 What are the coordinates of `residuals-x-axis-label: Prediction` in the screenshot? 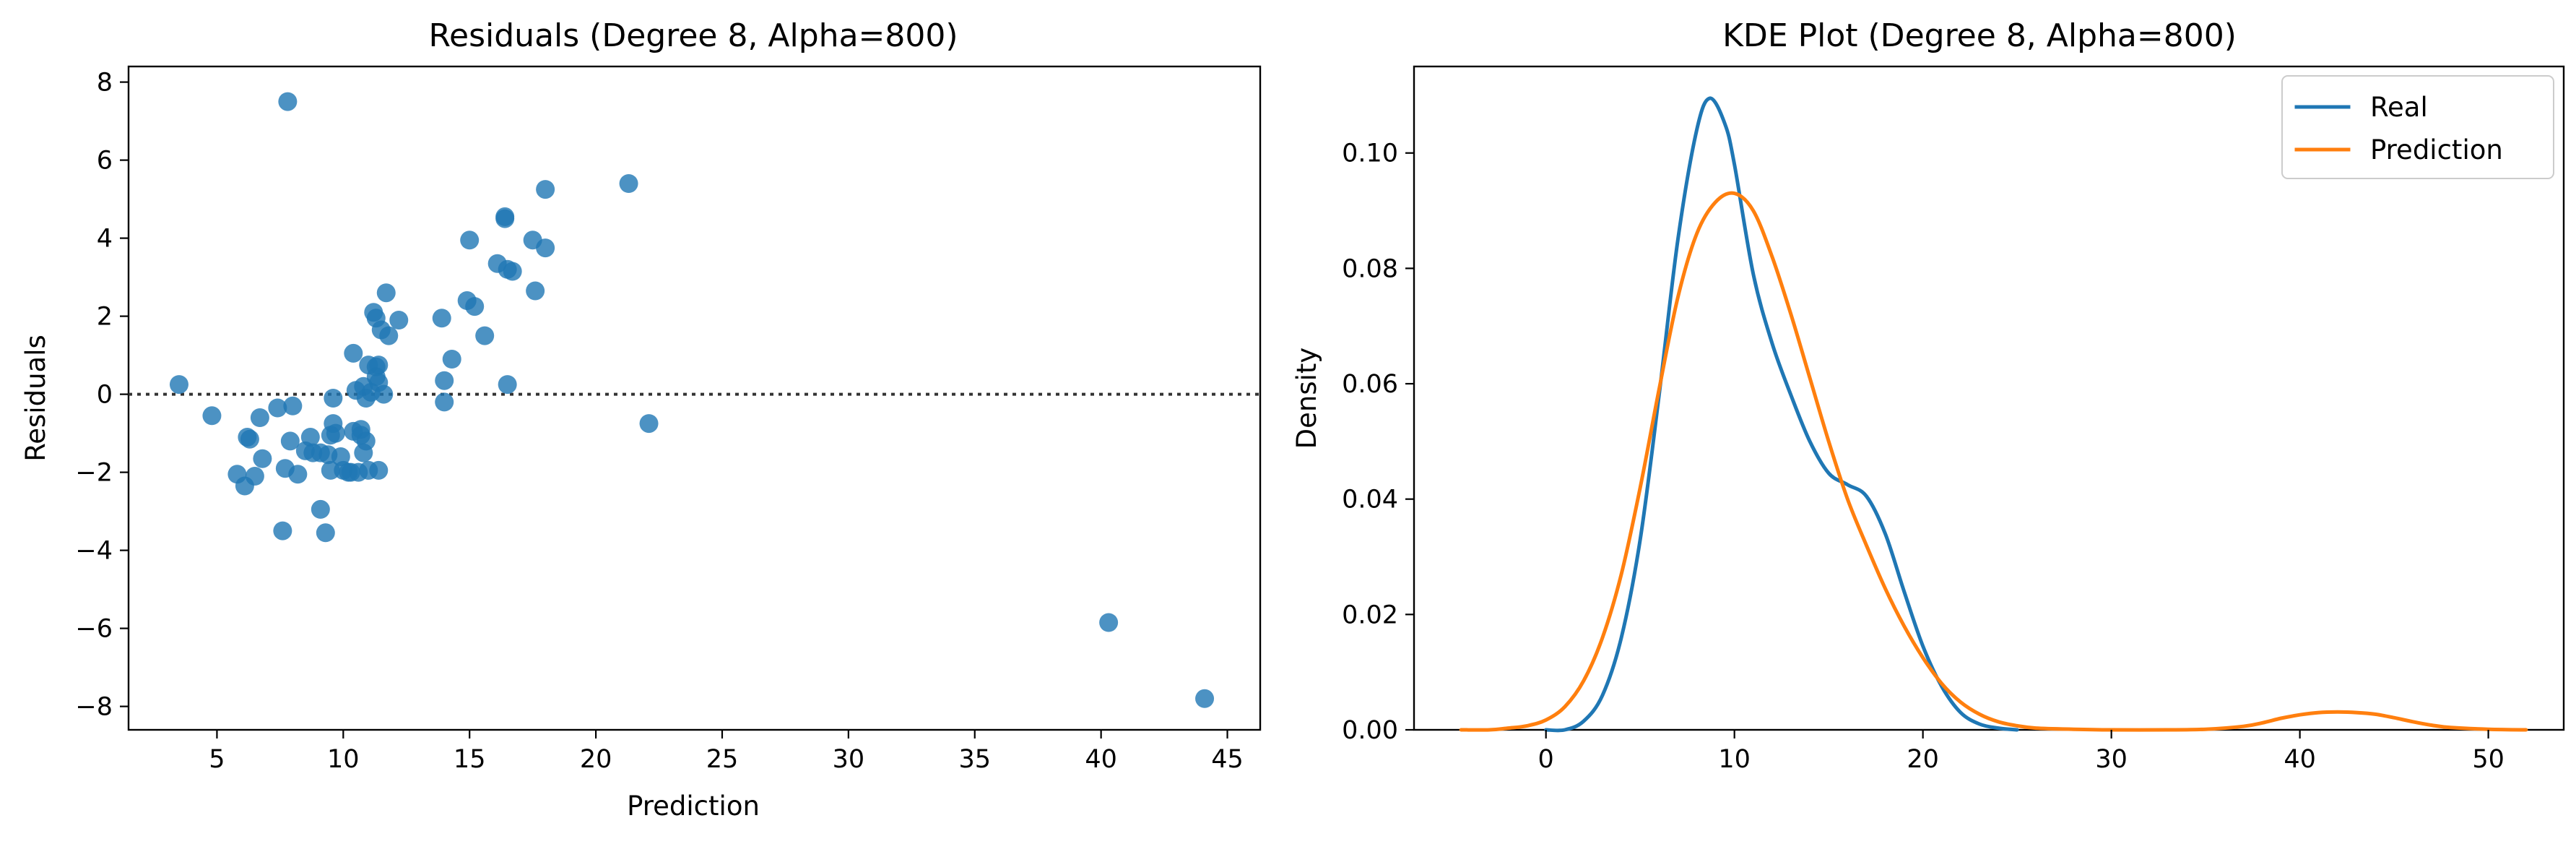 It's located at (693, 806).